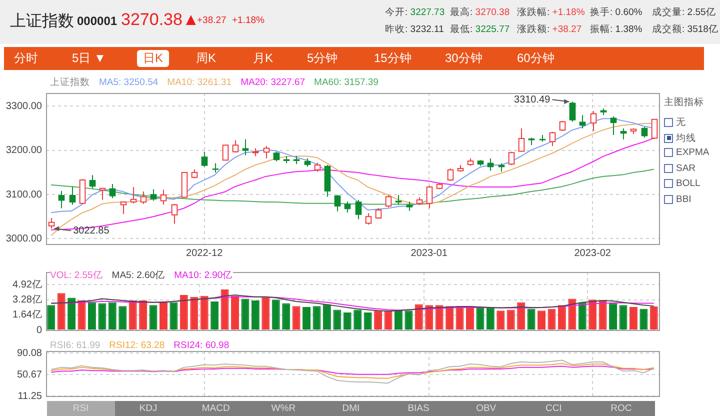 The width and height of the screenshot is (720, 416). Describe the element at coordinates (346, 82) in the screenshot. I see `text: MA60: 3157.39` at that location.